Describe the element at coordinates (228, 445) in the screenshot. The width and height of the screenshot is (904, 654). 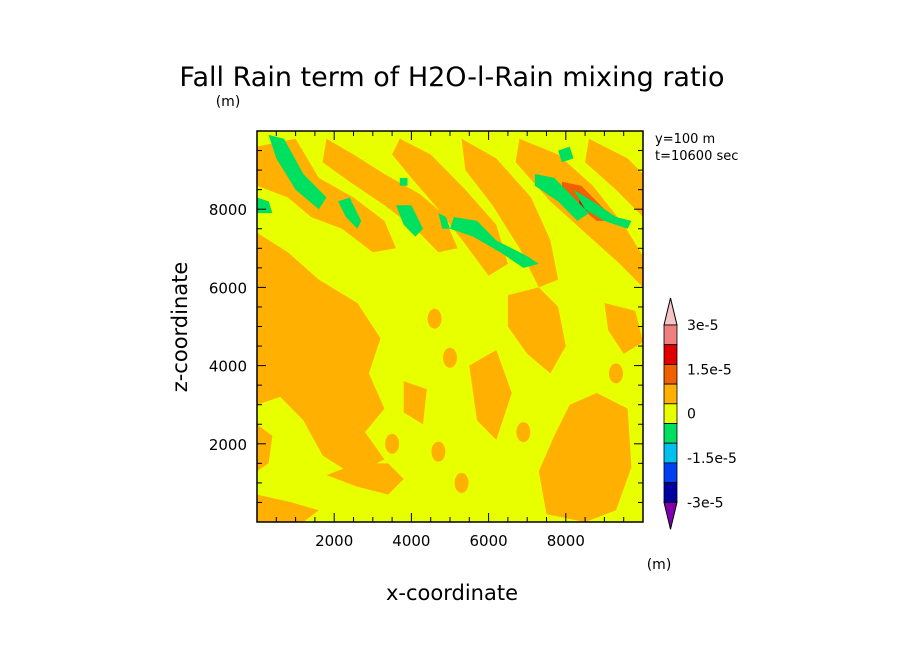
I see `y-tick-label: 2000` at that location.